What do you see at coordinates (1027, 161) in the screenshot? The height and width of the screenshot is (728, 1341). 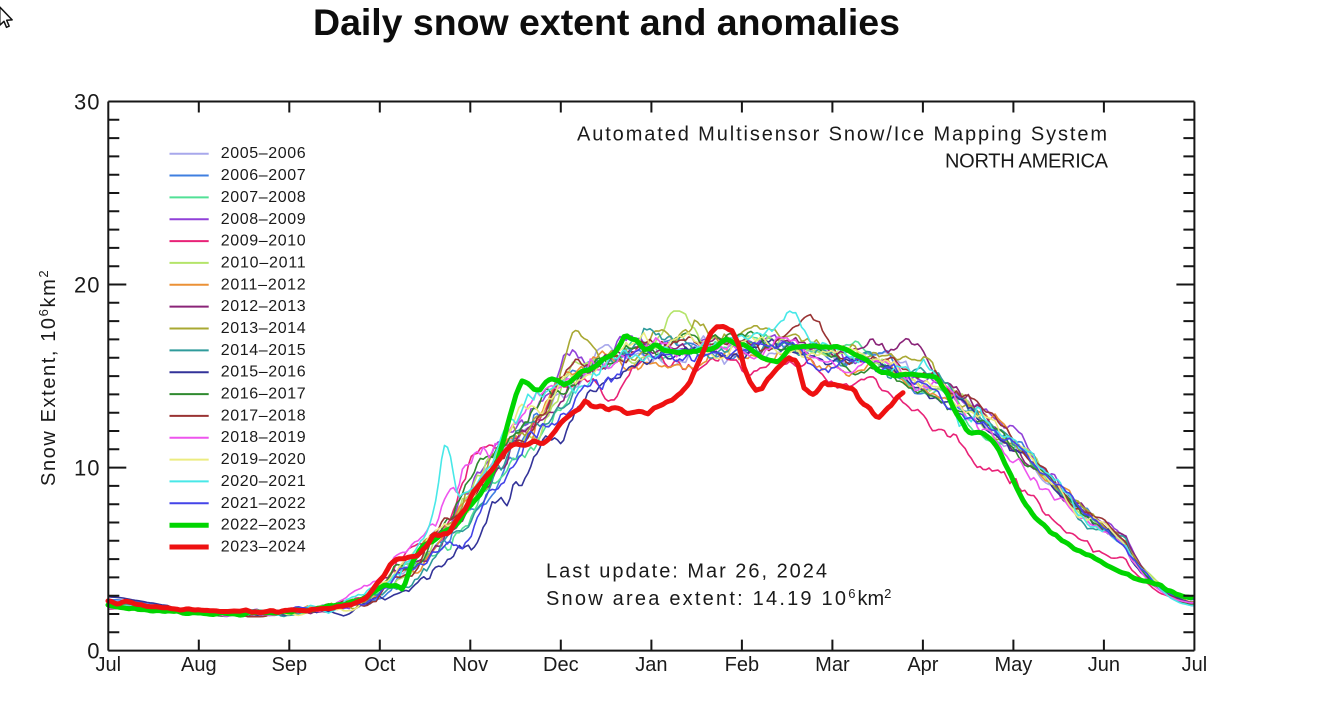 I see `svg-text: NORTH AMERICA` at bounding box center [1027, 161].